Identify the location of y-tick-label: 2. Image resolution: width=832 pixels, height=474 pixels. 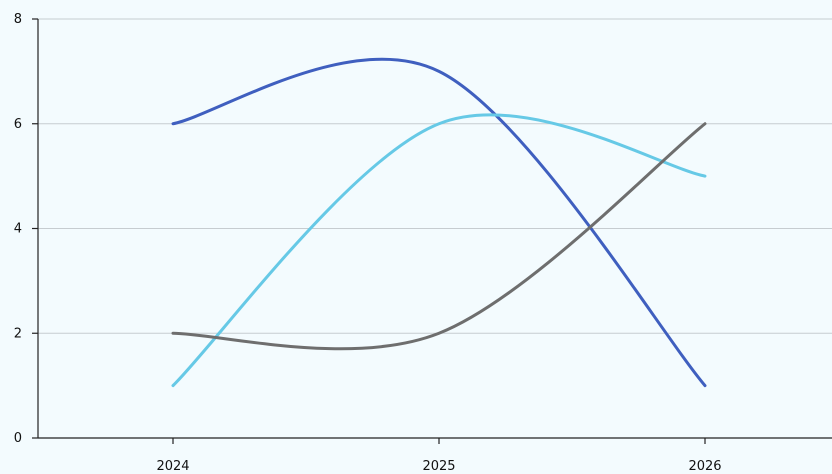
(18, 333).